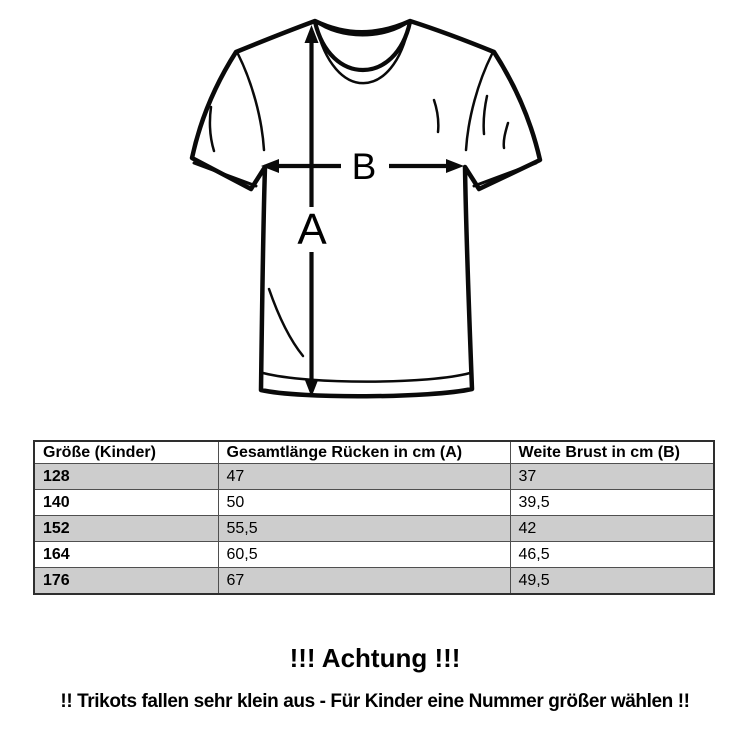 This screenshot has width=750, height=750. What do you see at coordinates (366, 377) in the screenshot?
I see `hem-inner-line` at bounding box center [366, 377].